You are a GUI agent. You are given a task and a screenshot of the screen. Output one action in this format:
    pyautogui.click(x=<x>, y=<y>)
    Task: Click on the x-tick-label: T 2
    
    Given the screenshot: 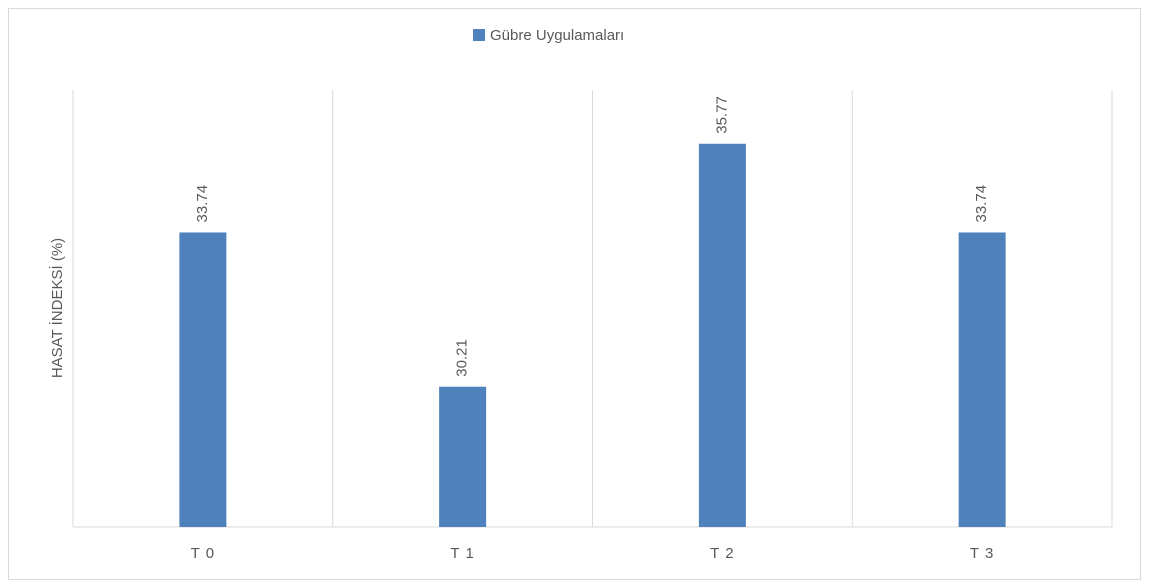 What is the action you would take?
    pyautogui.click(x=722, y=553)
    